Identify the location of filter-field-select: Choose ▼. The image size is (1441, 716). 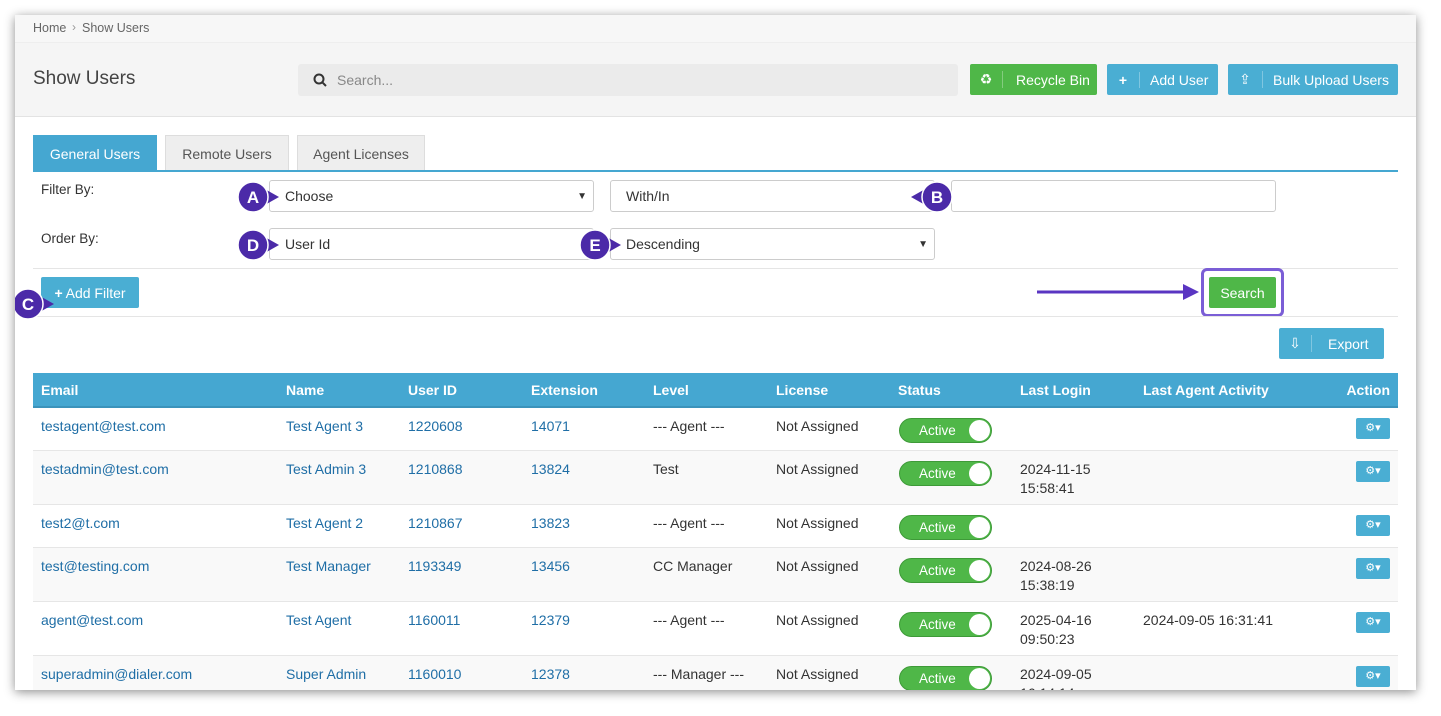
(431, 196).